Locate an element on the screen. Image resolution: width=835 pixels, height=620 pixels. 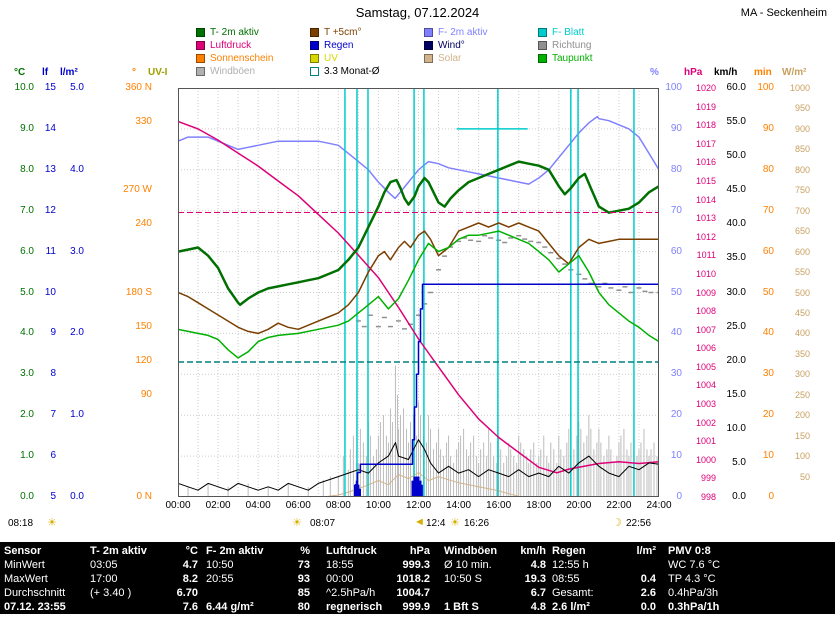
legend-item-label: Regen is located at coordinates (339, 45).